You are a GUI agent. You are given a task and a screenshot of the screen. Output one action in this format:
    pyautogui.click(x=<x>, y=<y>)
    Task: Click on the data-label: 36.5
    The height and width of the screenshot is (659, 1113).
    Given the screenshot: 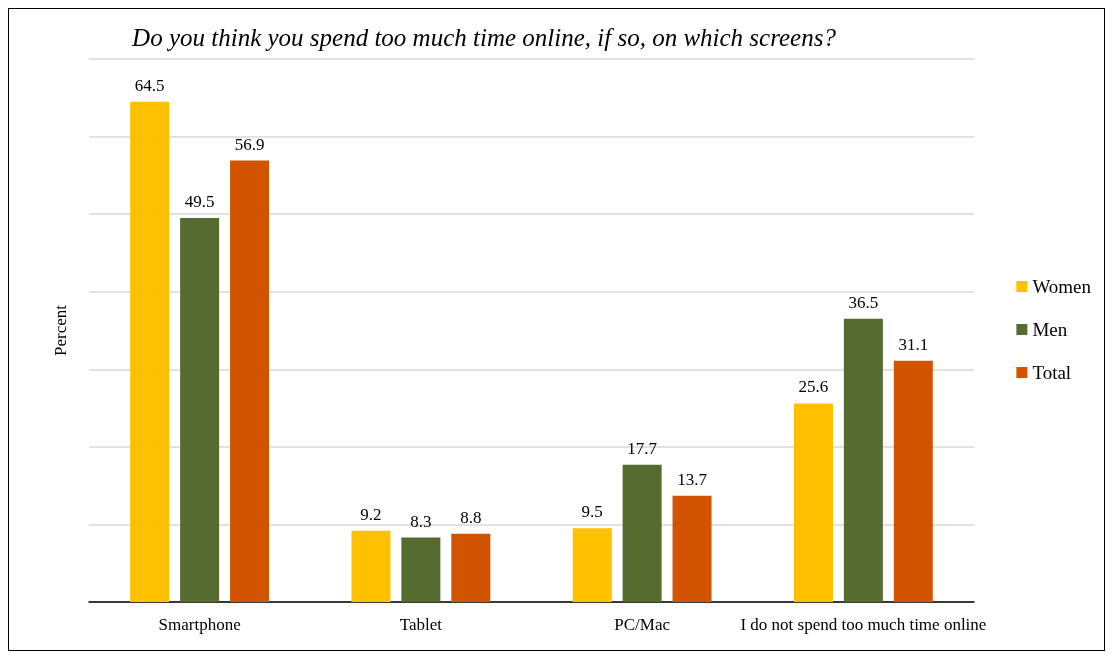 What is the action you would take?
    pyautogui.click(x=863, y=302)
    